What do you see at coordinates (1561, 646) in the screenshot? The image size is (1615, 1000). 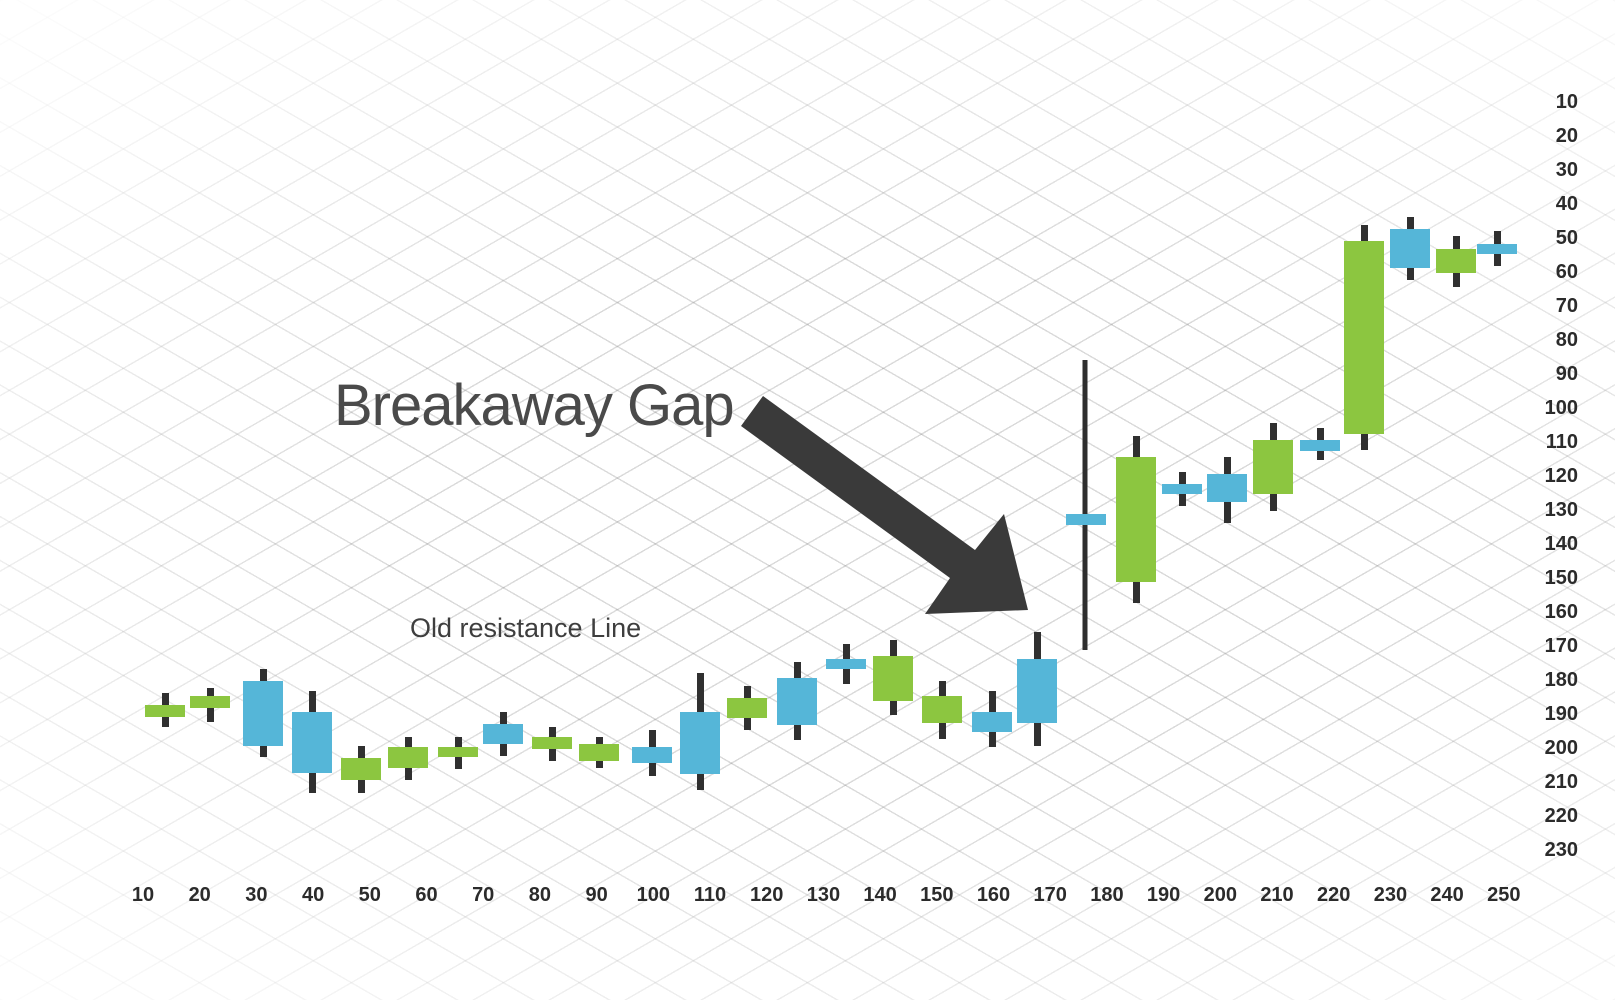 I see `y-axis-label: 170` at bounding box center [1561, 646].